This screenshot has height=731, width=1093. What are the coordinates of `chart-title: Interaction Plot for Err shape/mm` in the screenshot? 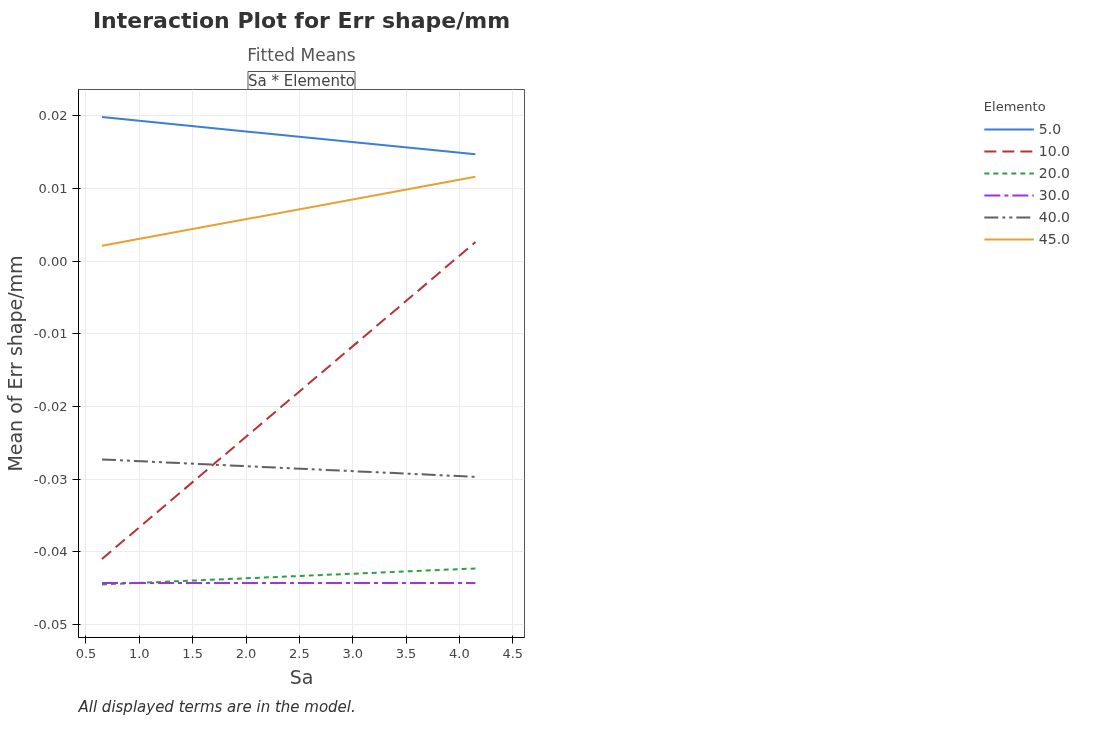 It's located at (301, 20).